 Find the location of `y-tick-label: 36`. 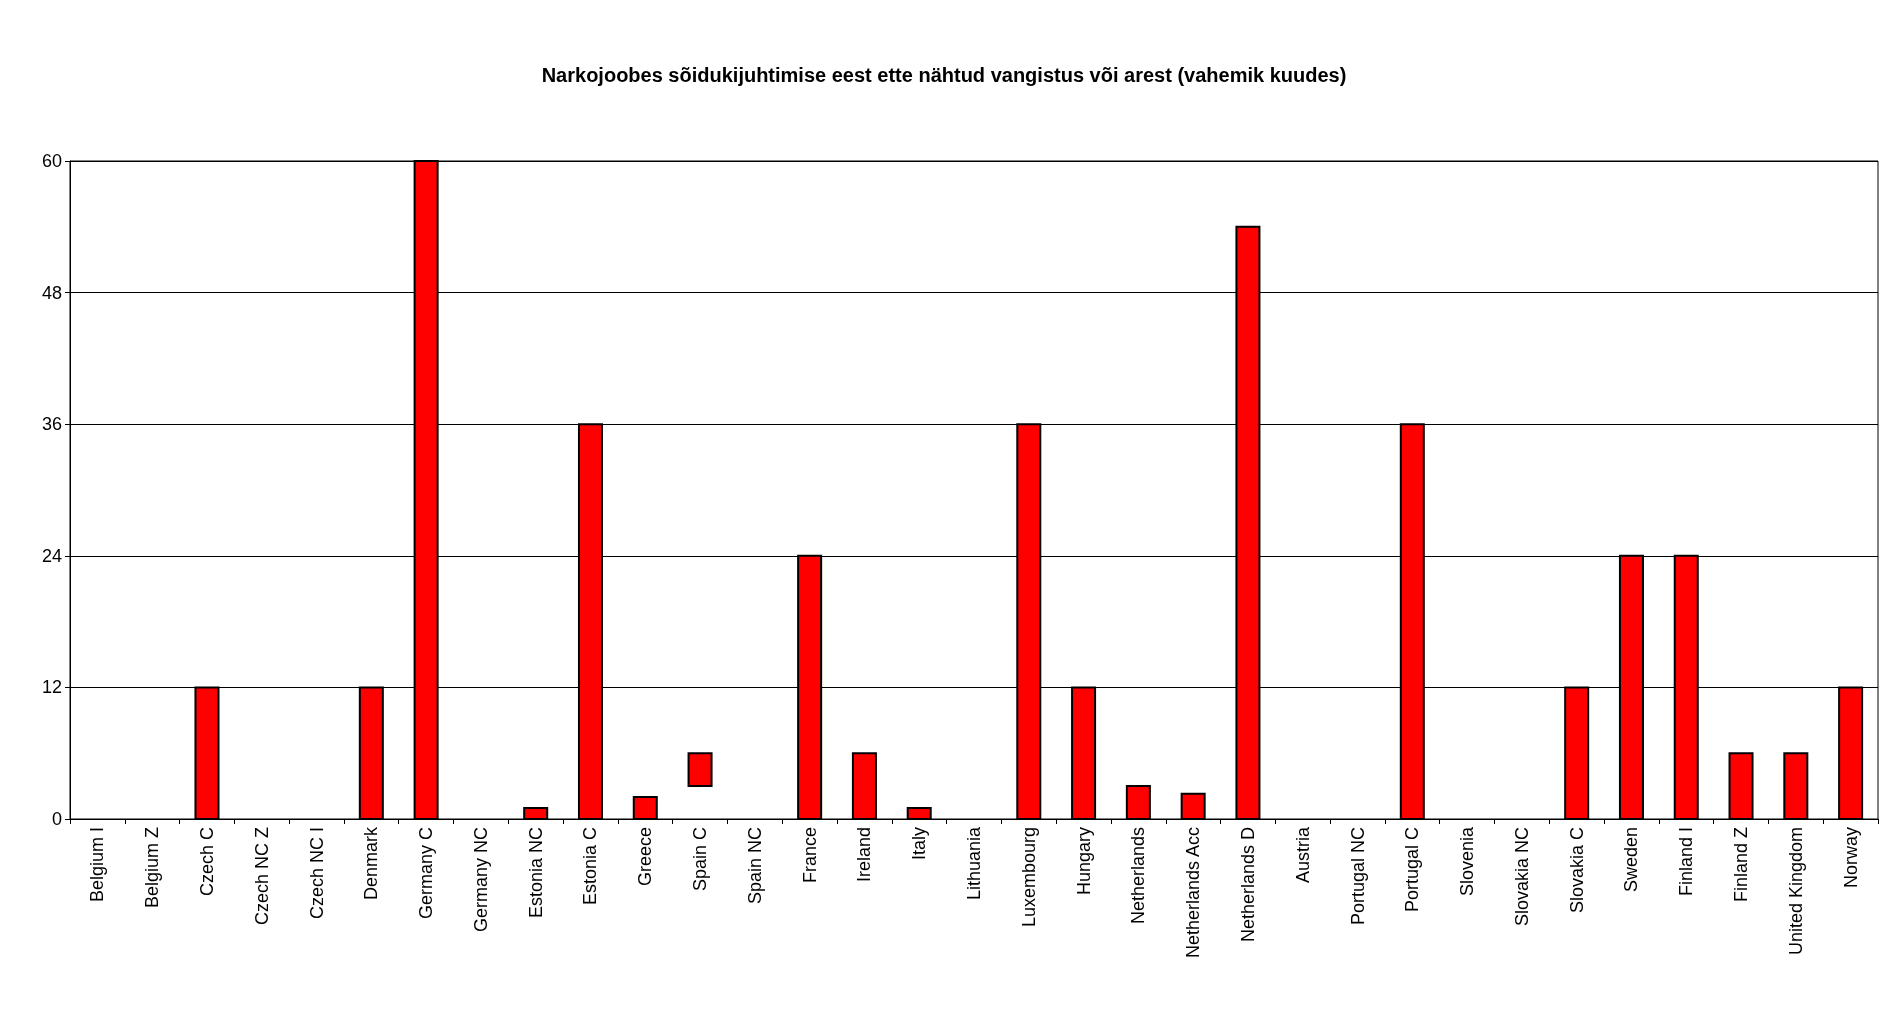

y-tick-label: 36 is located at coordinates (51, 424).